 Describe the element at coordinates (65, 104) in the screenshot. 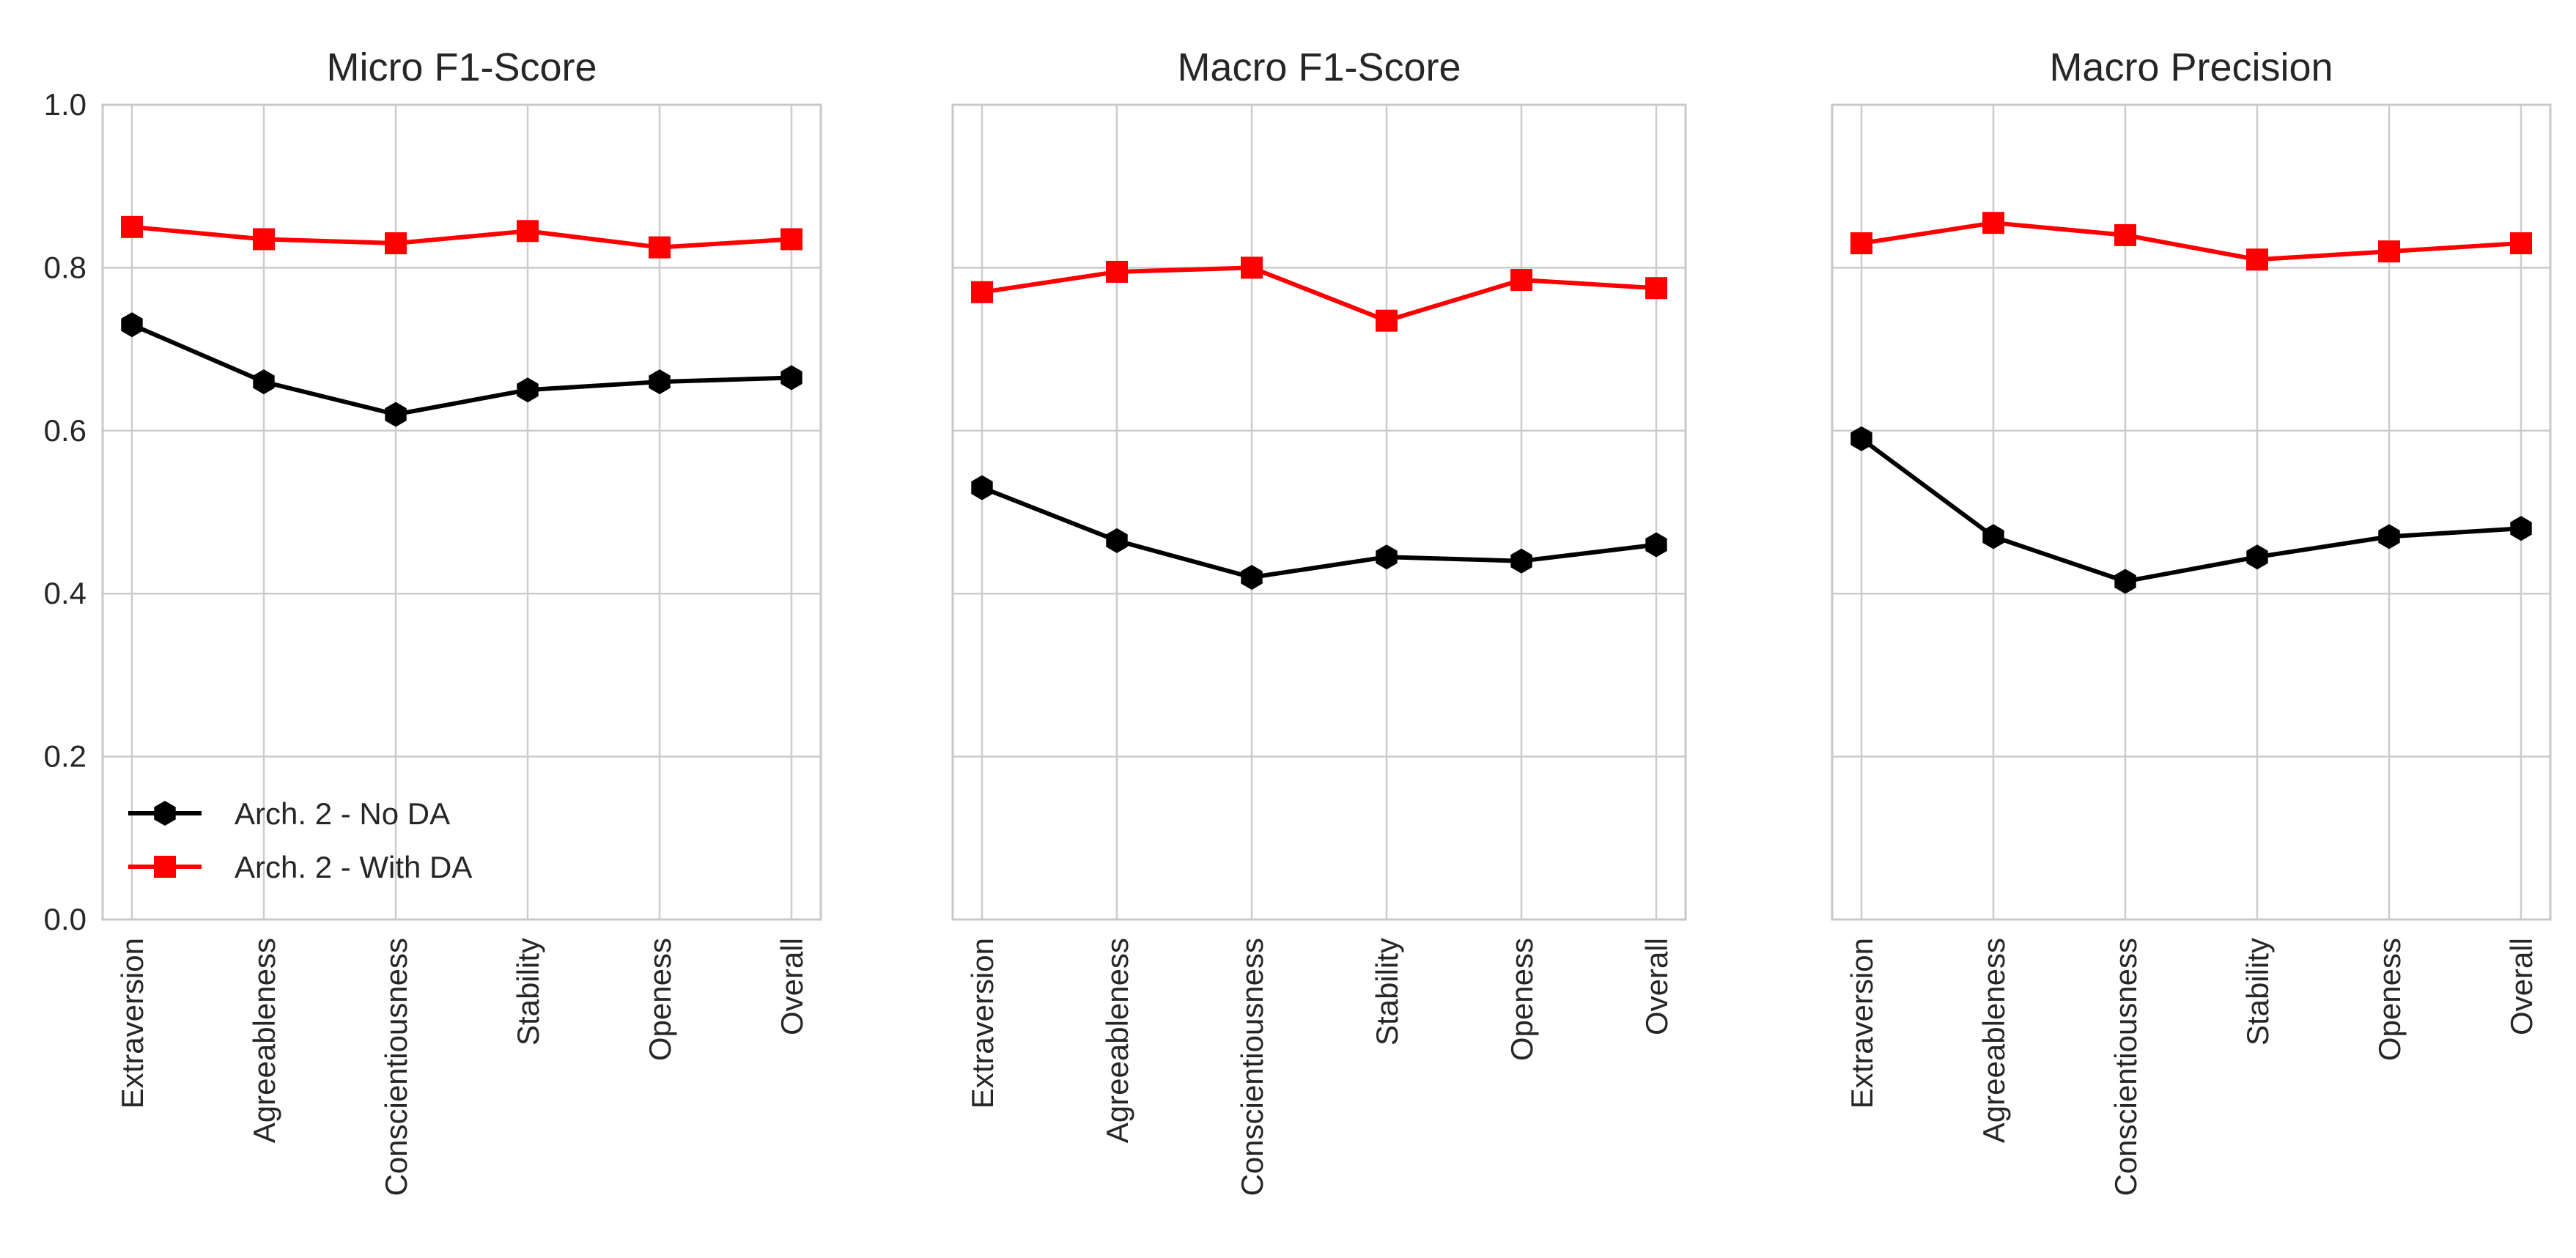

I see `y-tick-label: 1.0` at that location.